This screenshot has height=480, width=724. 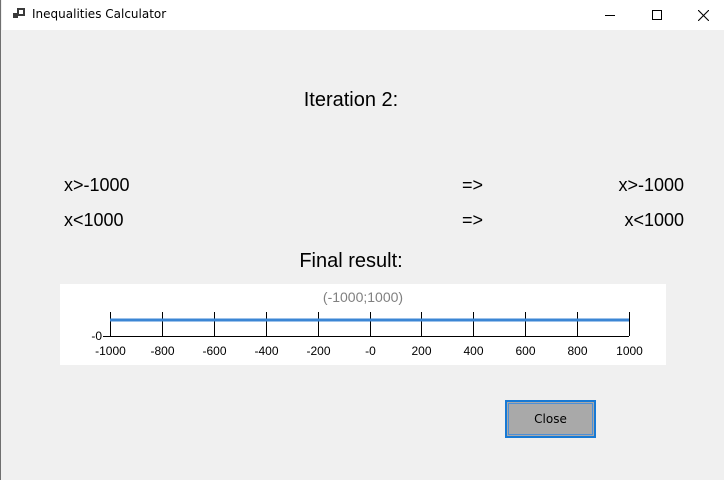 I want to click on x-tick-label: 1000, so click(x=629, y=351).